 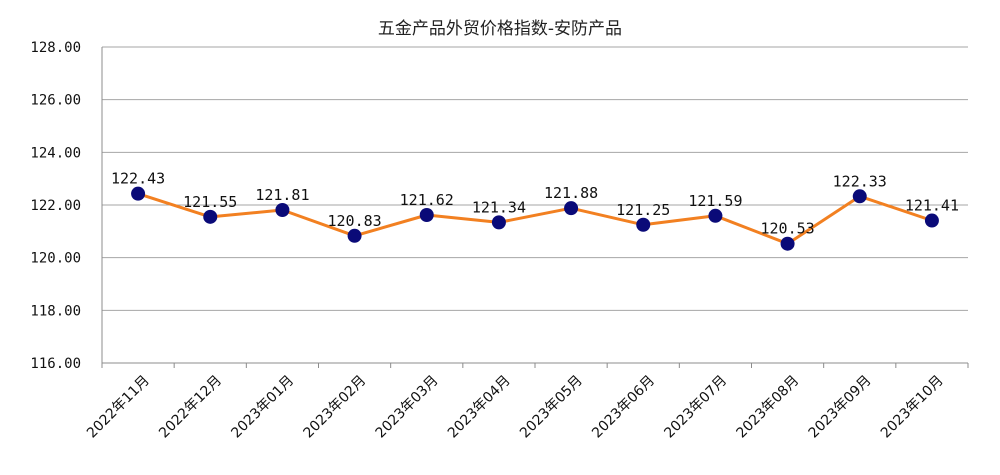 I want to click on x-tick-label: 2023年09月, so click(x=840, y=407).